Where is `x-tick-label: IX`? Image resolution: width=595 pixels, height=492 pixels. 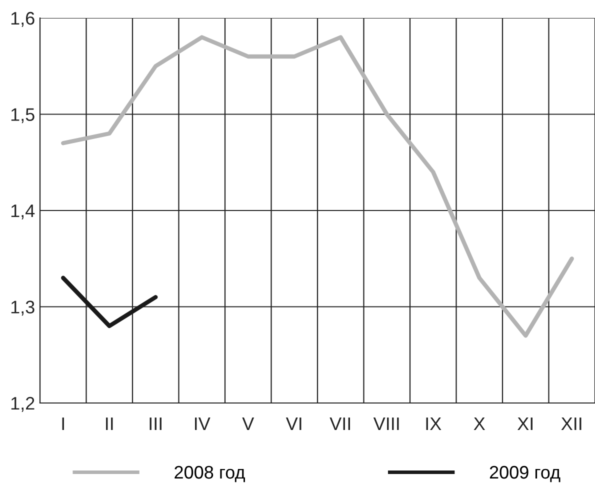
x-tick-label: IX is located at coordinates (434, 424).